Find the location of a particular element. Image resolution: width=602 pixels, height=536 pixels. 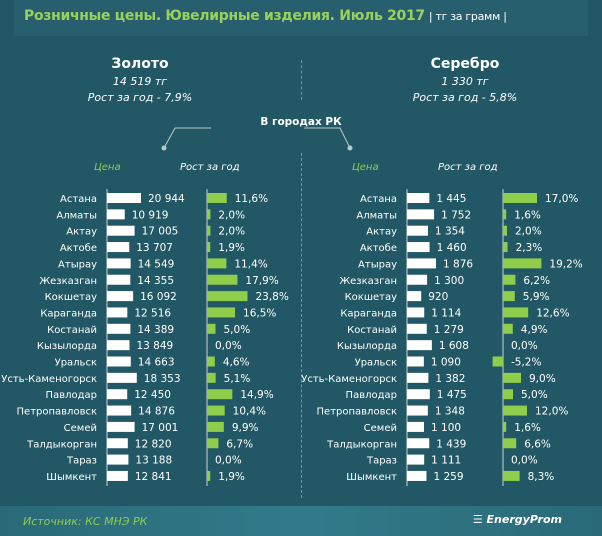

price-label: 1 090 is located at coordinates (446, 363).